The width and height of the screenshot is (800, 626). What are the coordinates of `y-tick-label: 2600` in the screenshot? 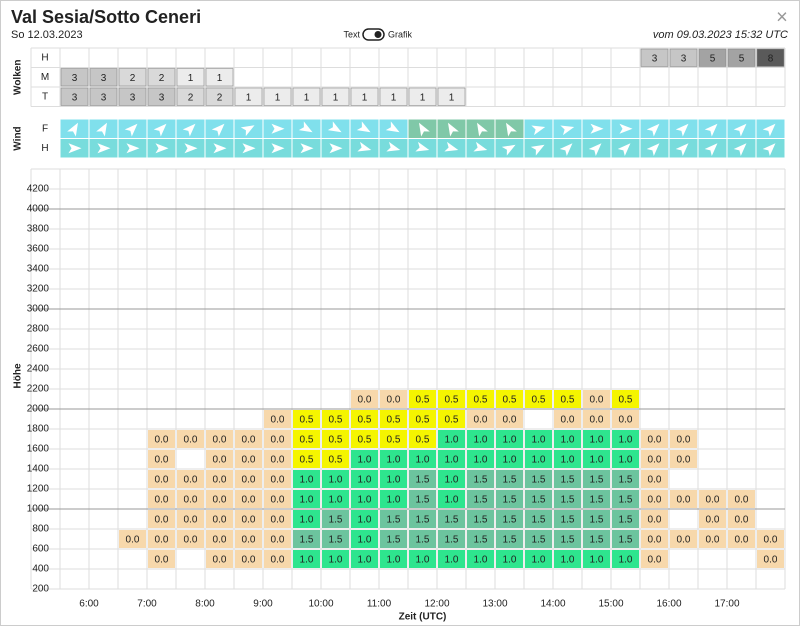 It's located at (38, 349).